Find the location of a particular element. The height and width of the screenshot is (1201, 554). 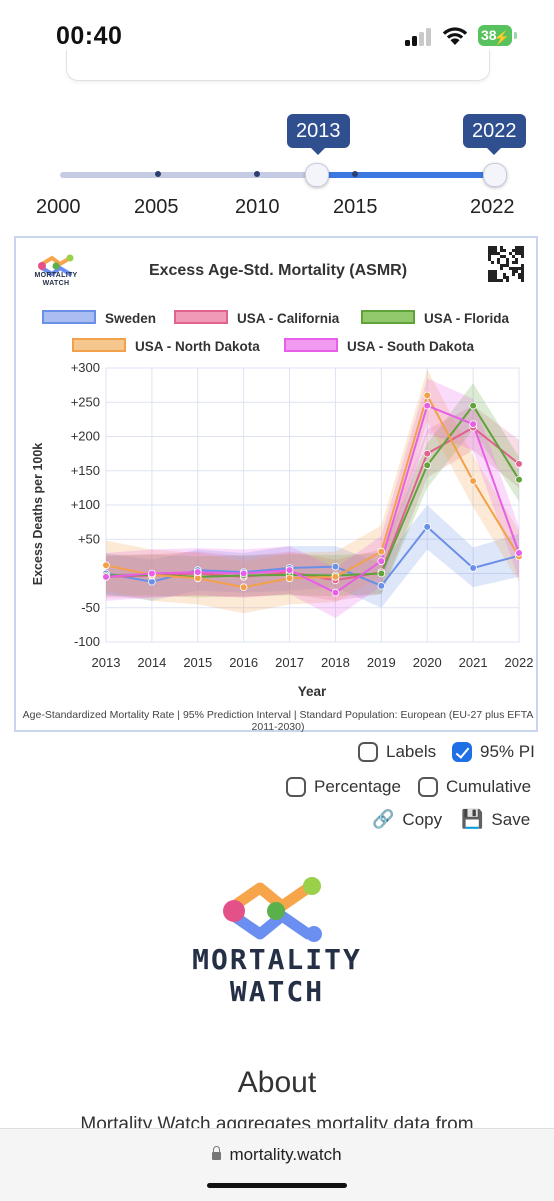

save-button-label: Save is located at coordinates (511, 819).